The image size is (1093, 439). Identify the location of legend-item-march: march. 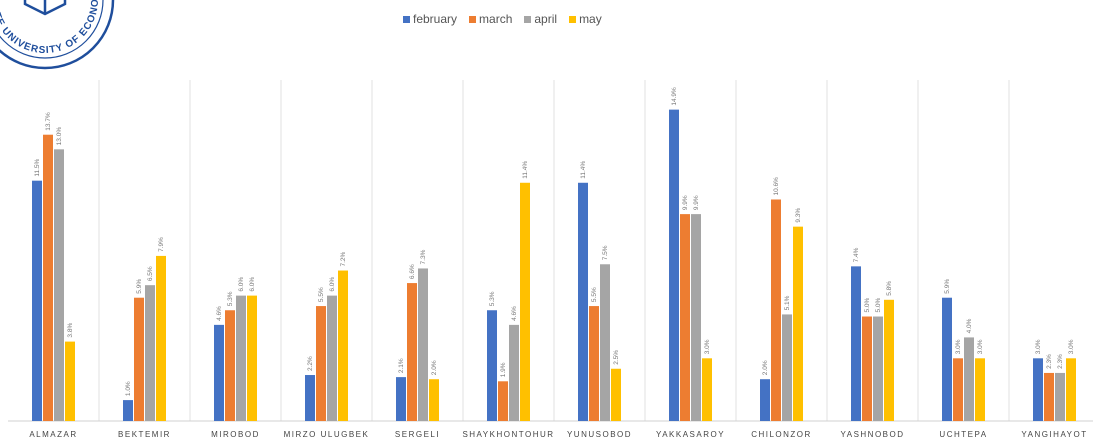
(490, 19).